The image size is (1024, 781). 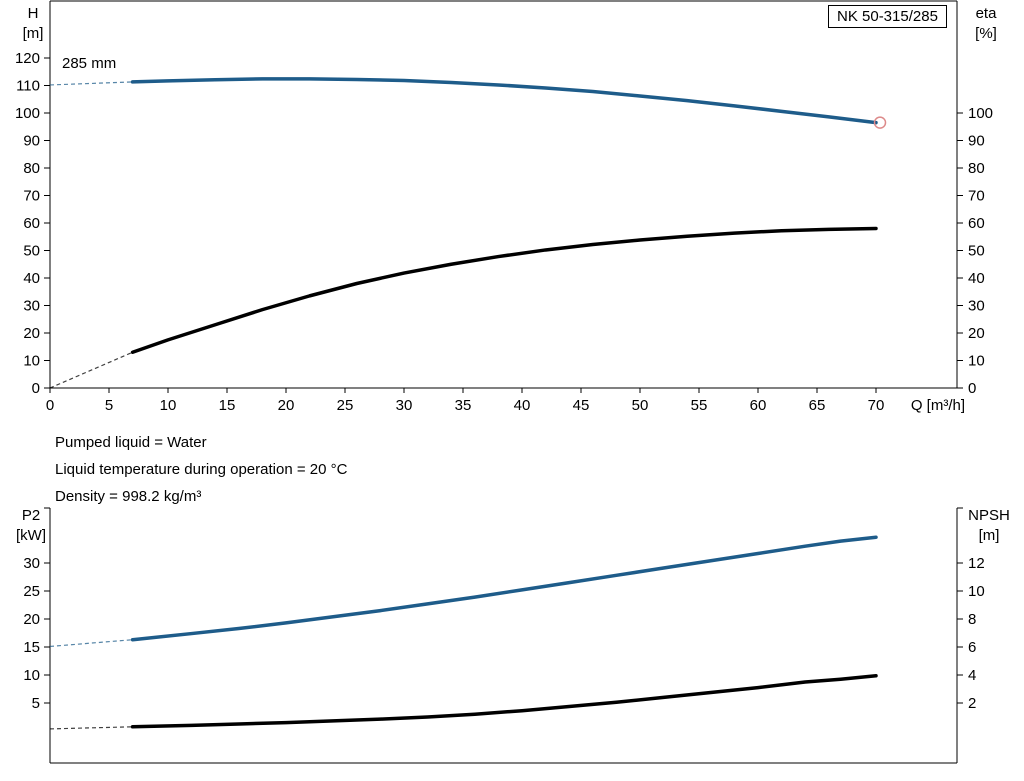 I want to click on h-axis-title: H [m], so click(x=33, y=24).